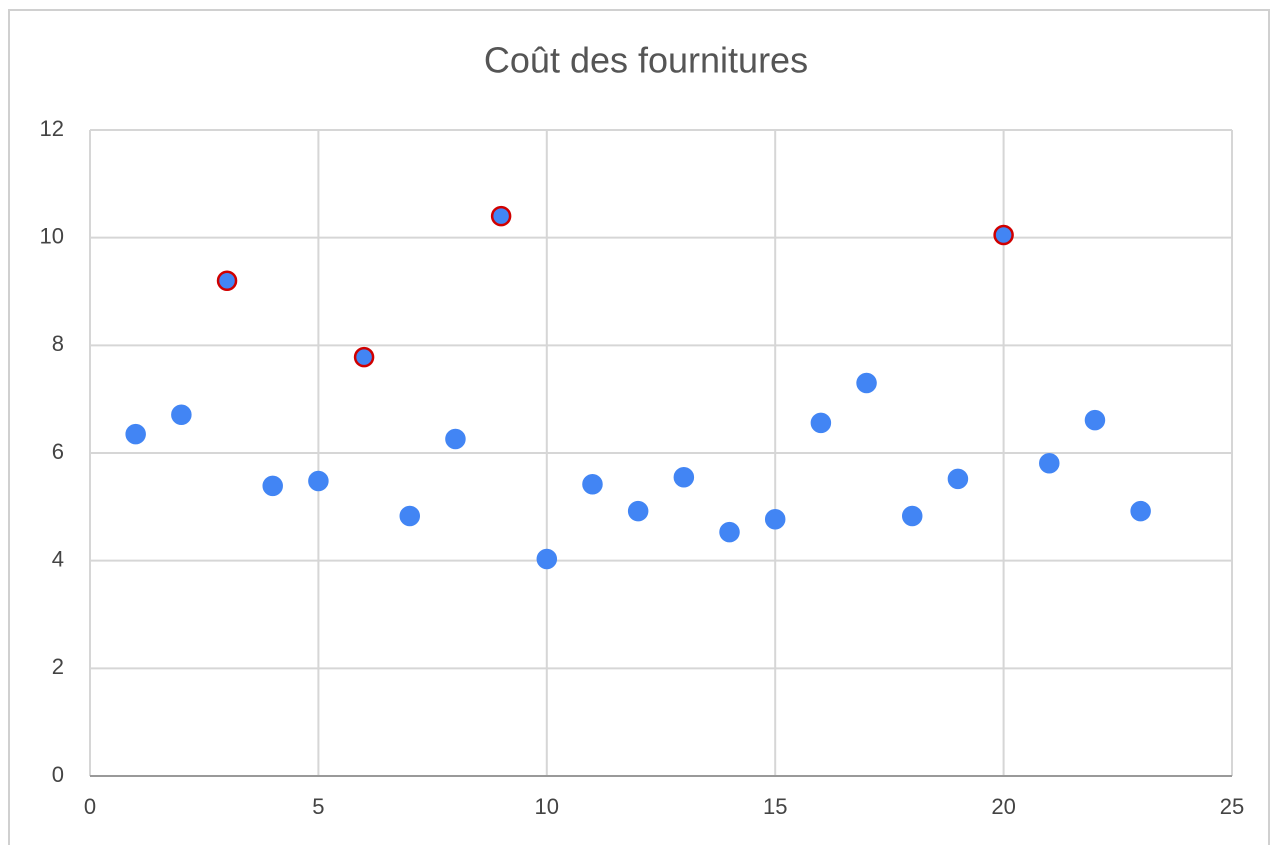 This screenshot has width=1274, height=845. Describe the element at coordinates (646, 60) in the screenshot. I see `chart-title: Coût des fournitures` at that location.